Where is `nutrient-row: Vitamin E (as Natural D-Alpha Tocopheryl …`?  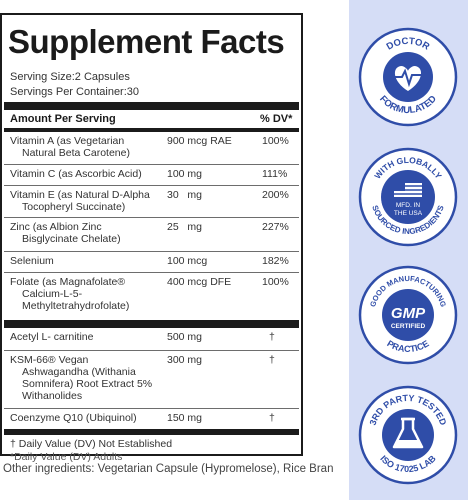
nutrient-row: Vitamin E (as Natural D-Alpha Tocopheryl … is located at coordinates (151, 202).